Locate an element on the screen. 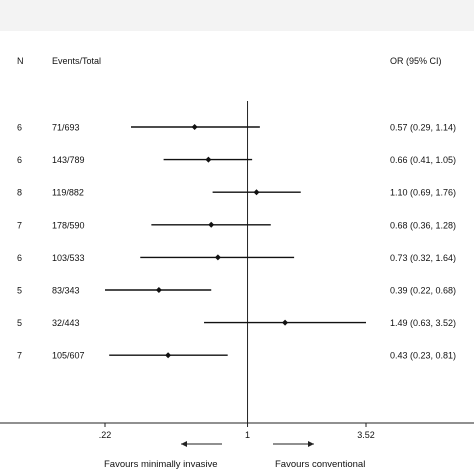 The height and width of the screenshot is (474, 474). row-events: 143/789 is located at coordinates (68, 160).